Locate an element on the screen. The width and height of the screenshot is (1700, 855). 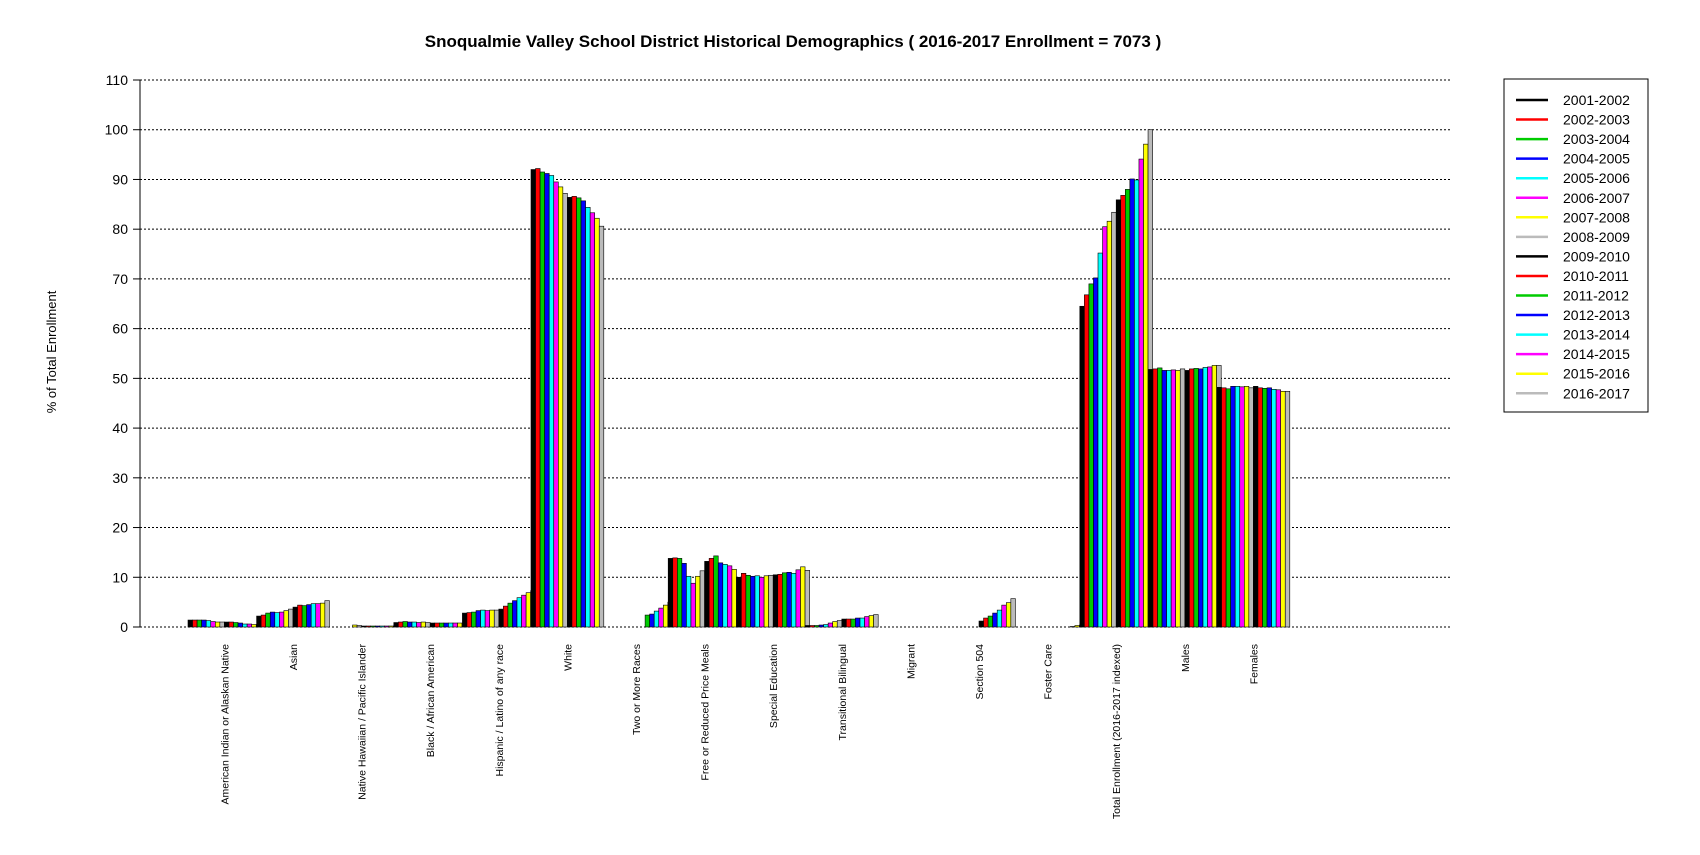
legend-label-1: 2002-2003 is located at coordinates (1596, 120).